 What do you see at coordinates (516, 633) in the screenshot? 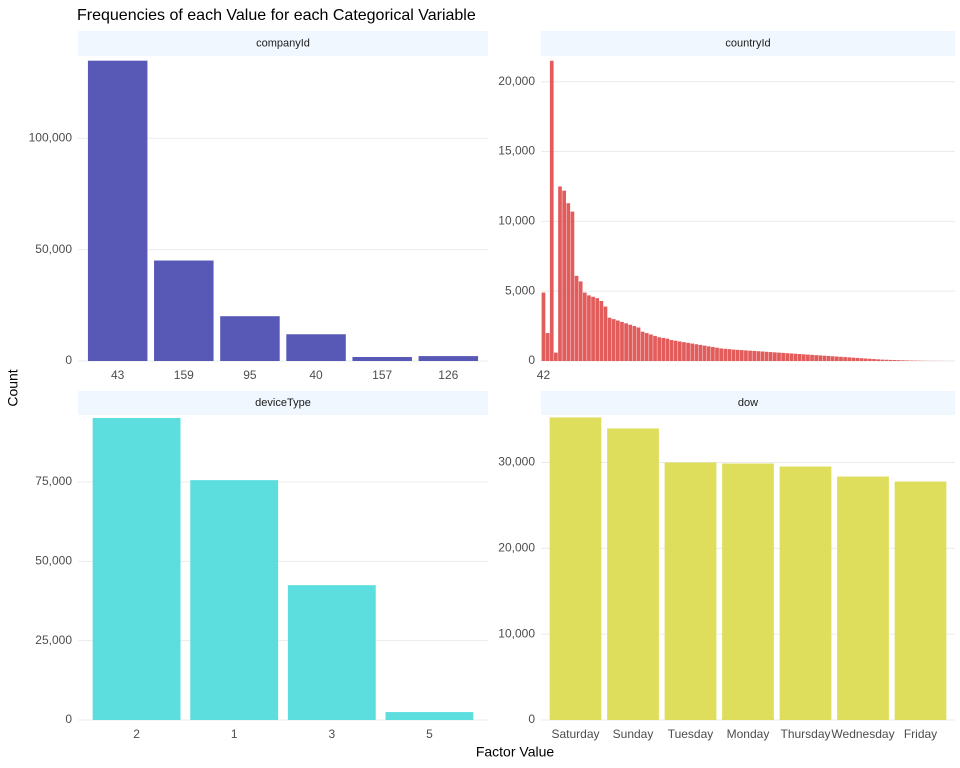
I see `y-tick-label: 10,000` at bounding box center [516, 633].